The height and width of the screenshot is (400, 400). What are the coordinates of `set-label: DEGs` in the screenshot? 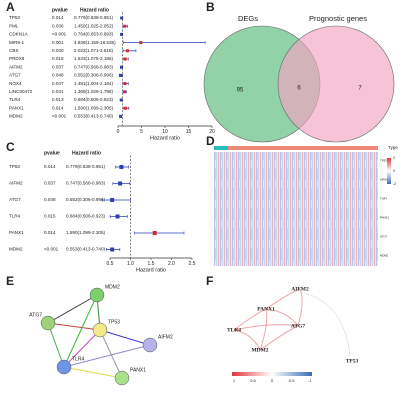 It's located at (248, 18).